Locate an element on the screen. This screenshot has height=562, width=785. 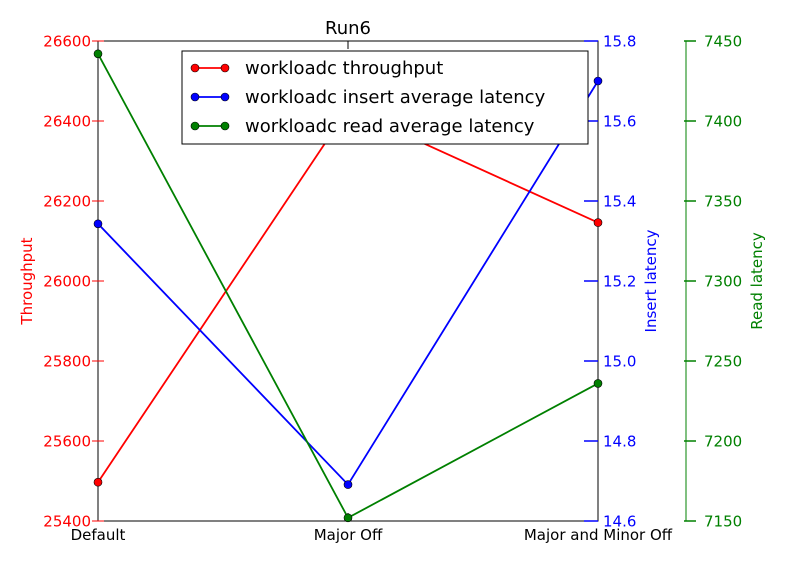
chart-title: Run6 is located at coordinates (348, 28).